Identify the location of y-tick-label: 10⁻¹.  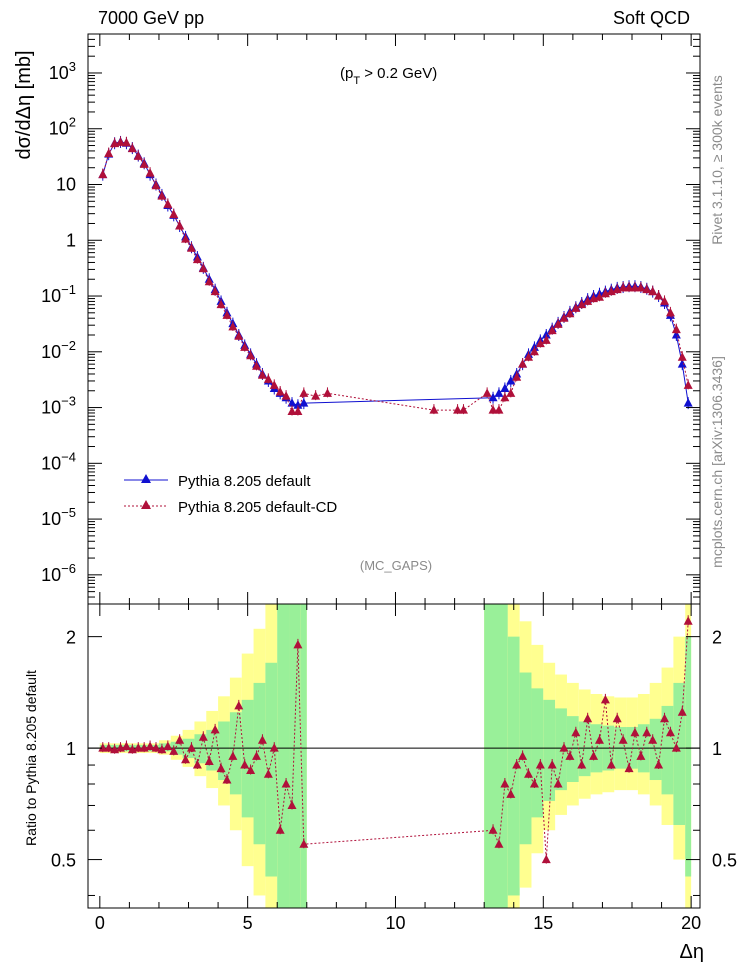
(58, 294).